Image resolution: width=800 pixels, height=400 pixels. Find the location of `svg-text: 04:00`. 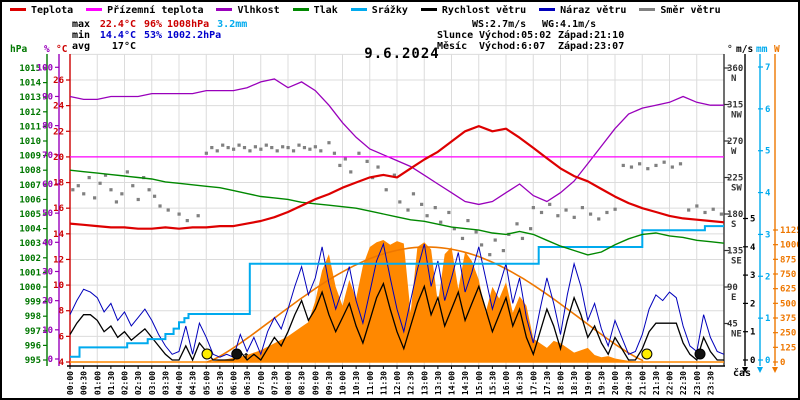

svg-text: 04:00 is located at coordinates (179, 383).